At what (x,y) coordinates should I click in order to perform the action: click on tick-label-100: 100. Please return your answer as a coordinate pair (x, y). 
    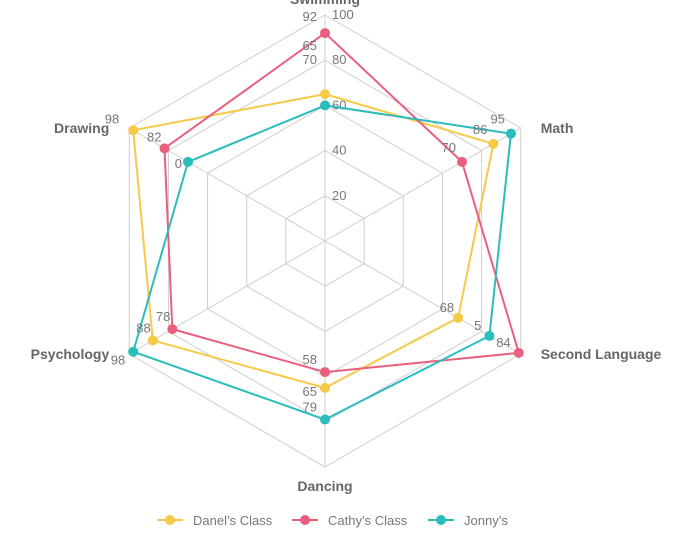
    Looking at the image, I should click on (343, 14).